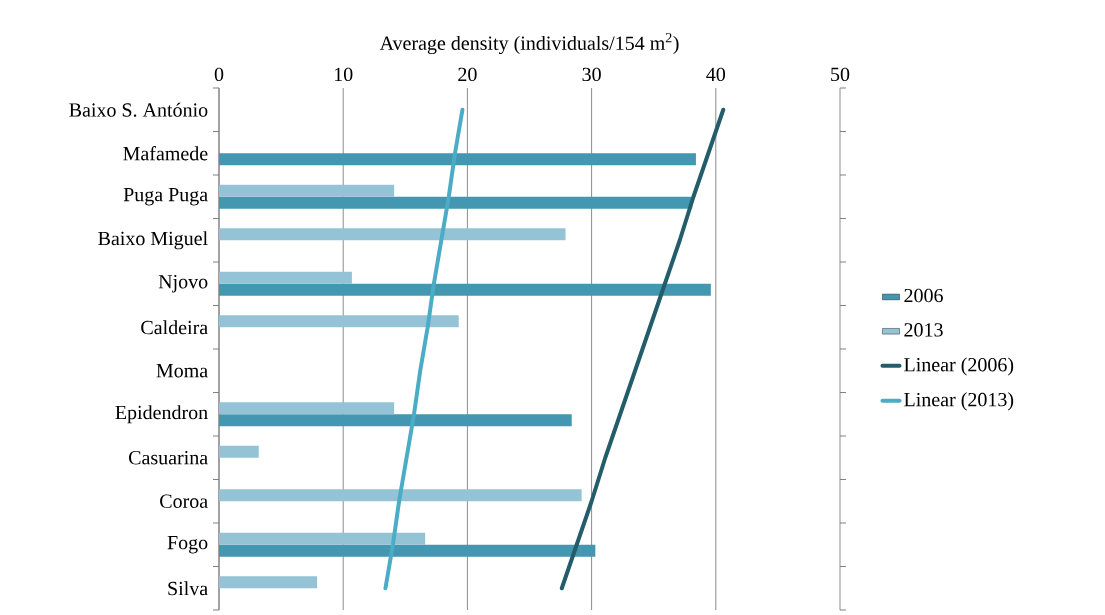  What do you see at coordinates (959, 401) in the screenshot?
I see `legend-label: Linear (2013)` at bounding box center [959, 401].